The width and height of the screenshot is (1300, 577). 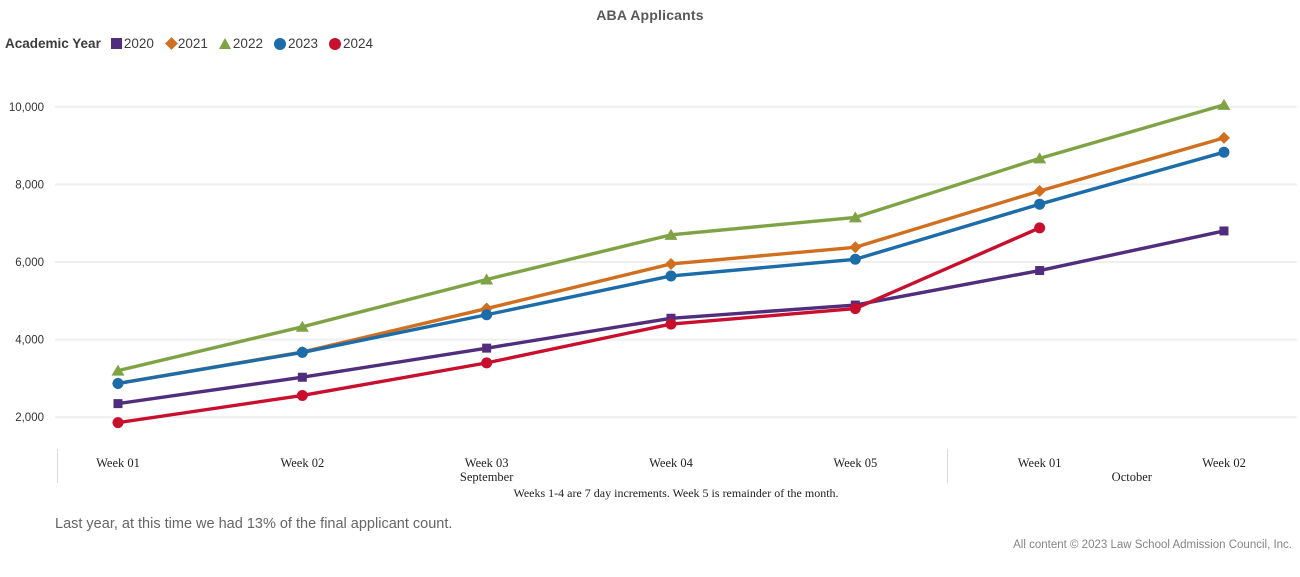 I want to click on x-axis-label: Week 05, so click(x=855, y=463).